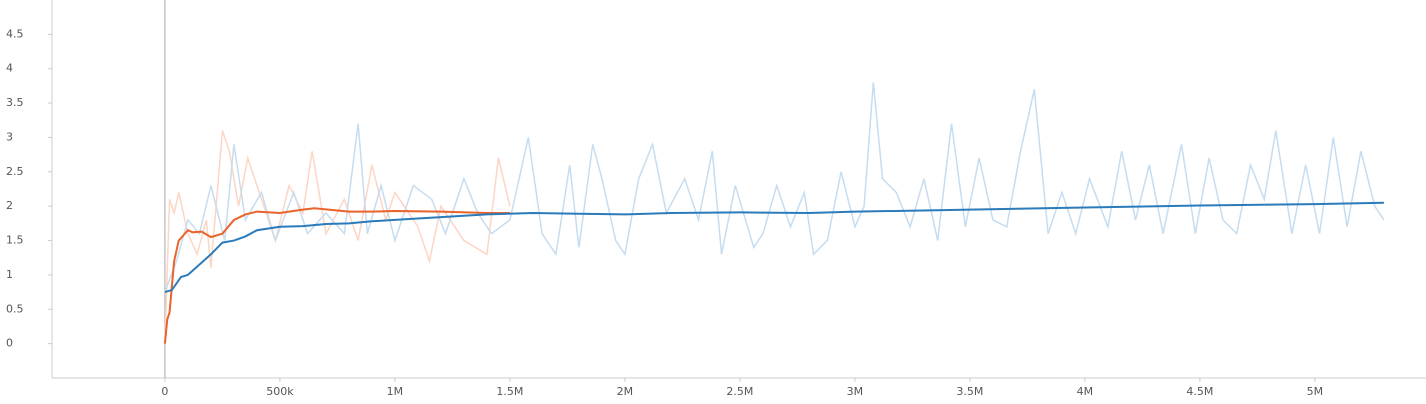 The width and height of the screenshot is (1426, 404). I want to click on x-tick-label: 3M, so click(855, 391).